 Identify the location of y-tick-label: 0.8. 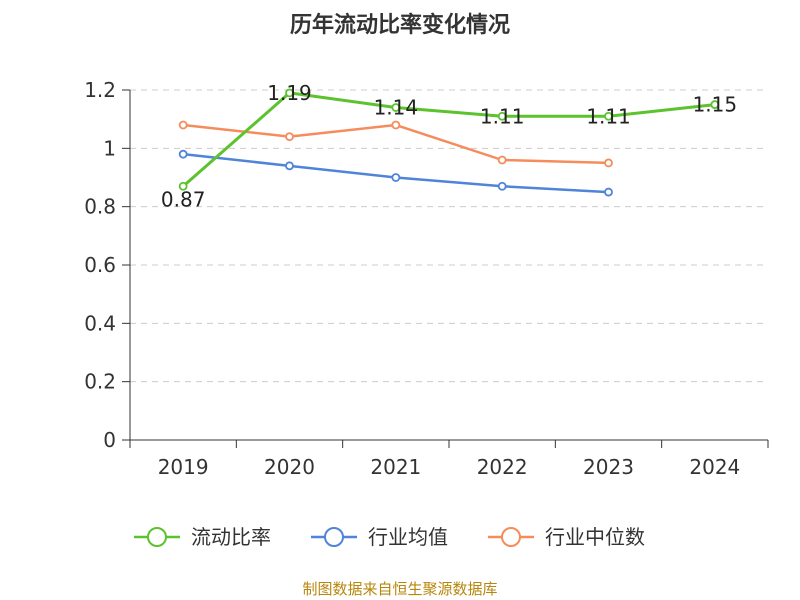
(100, 207).